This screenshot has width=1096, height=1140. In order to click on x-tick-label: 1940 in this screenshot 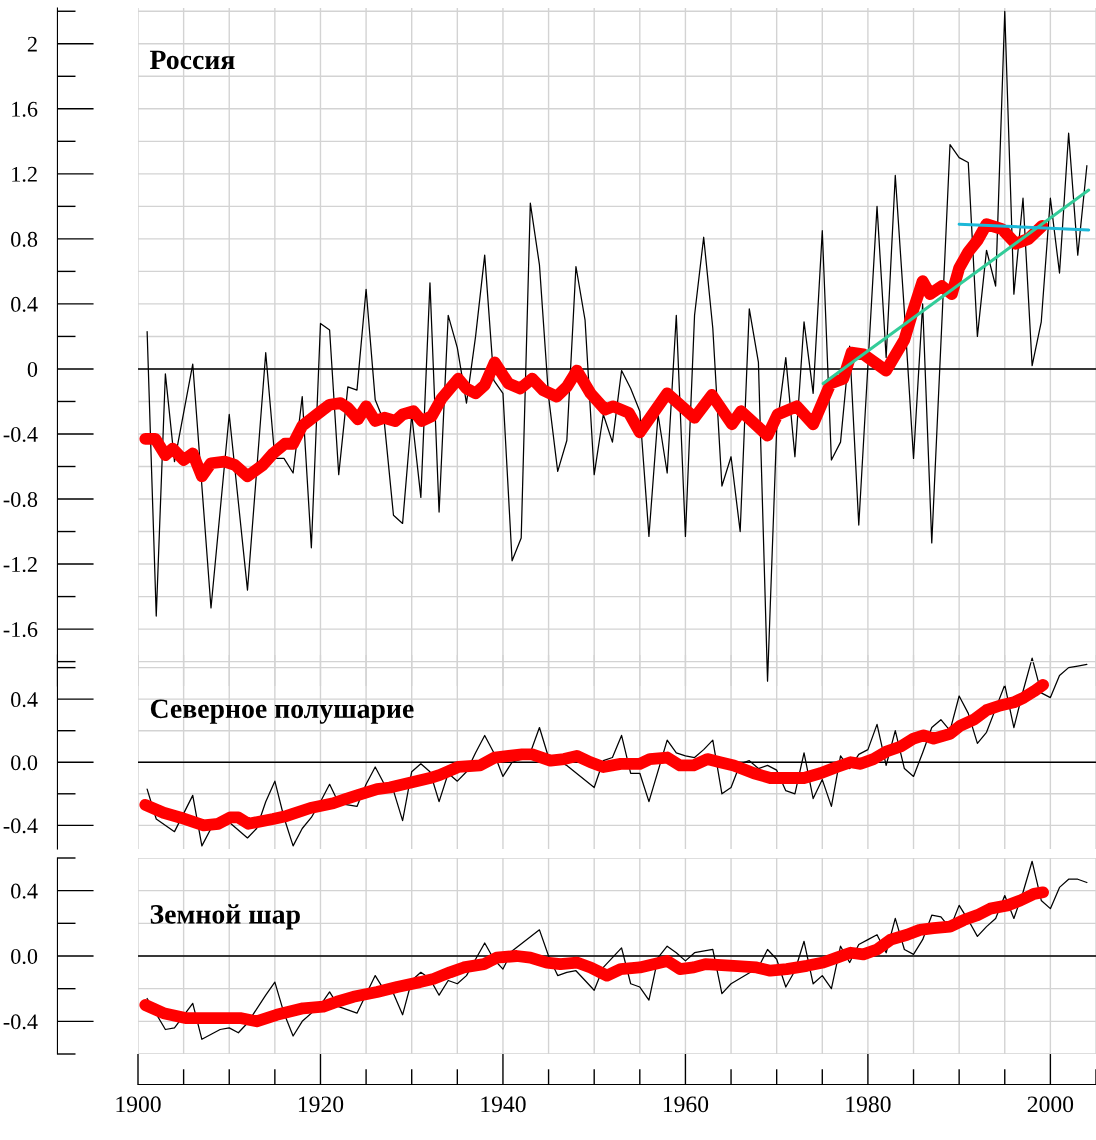, I will do `click(503, 1104)`.